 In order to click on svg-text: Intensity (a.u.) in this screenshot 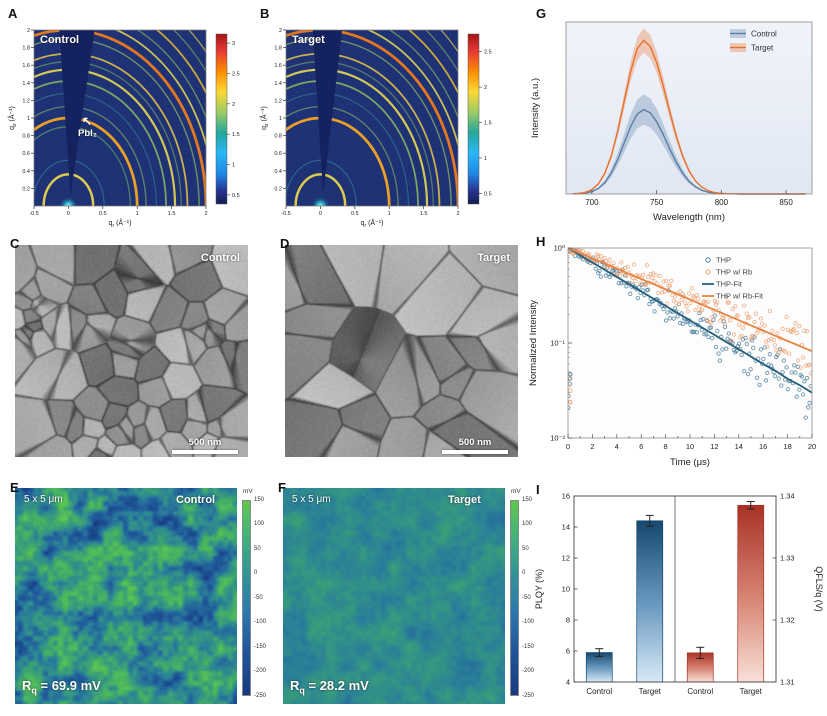, I will do `click(535, 108)`.